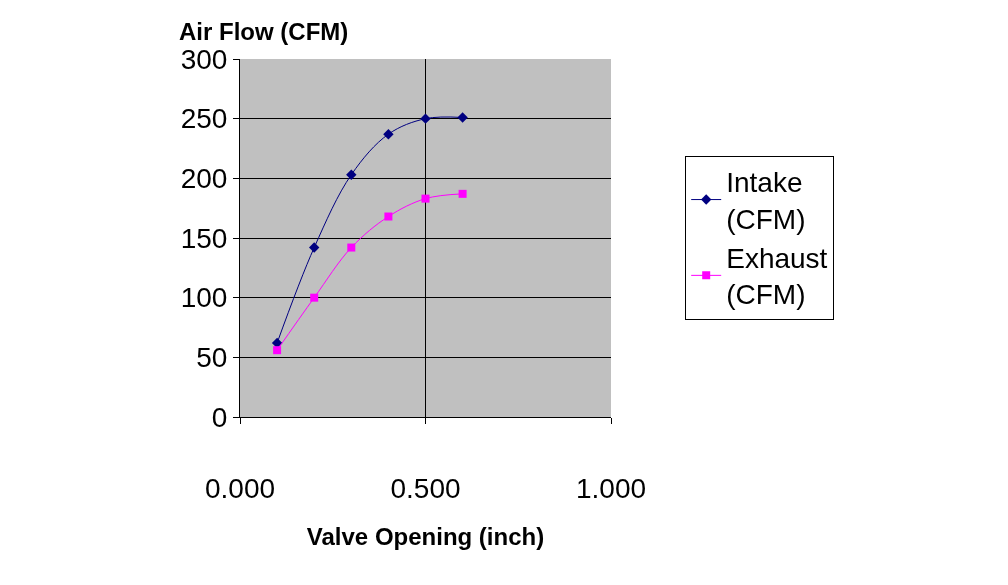 This screenshot has width=1008, height=585. What do you see at coordinates (204, 238) in the screenshot?
I see `y-tick-label: 150` at bounding box center [204, 238].